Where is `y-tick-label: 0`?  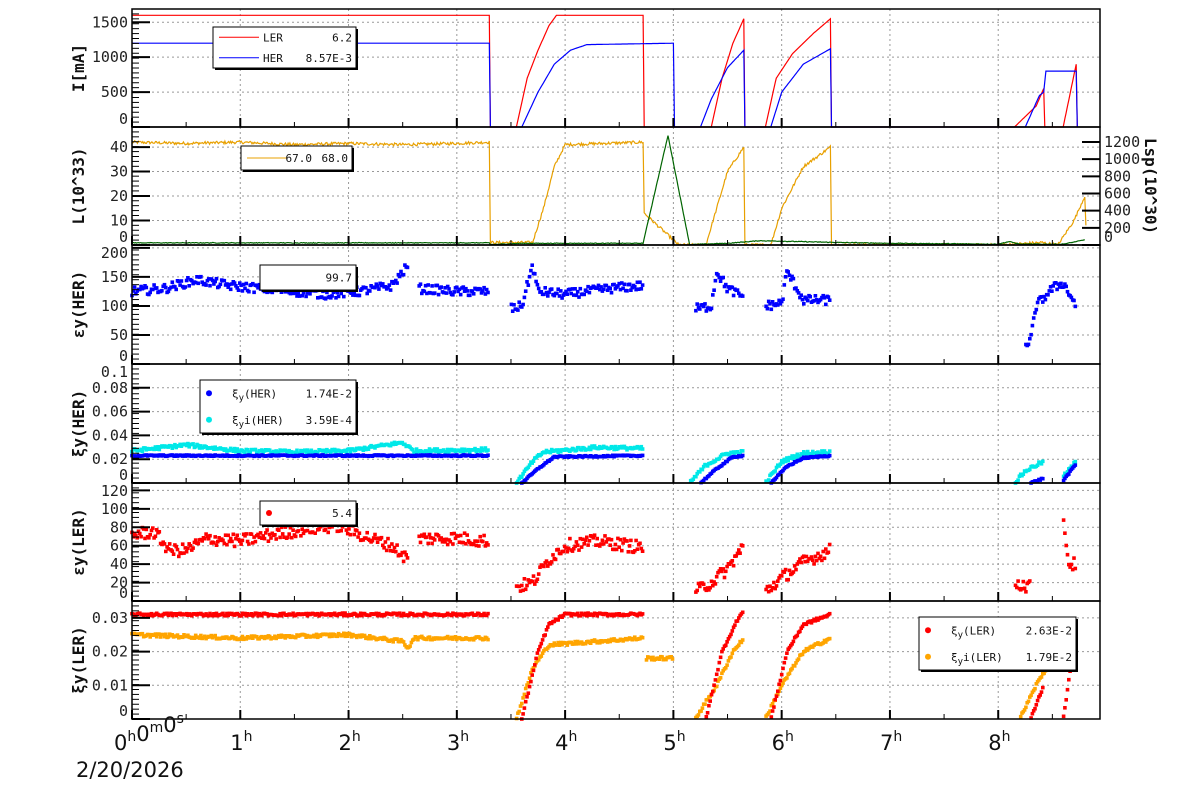 y-tick-label: 0 is located at coordinates (123, 237).